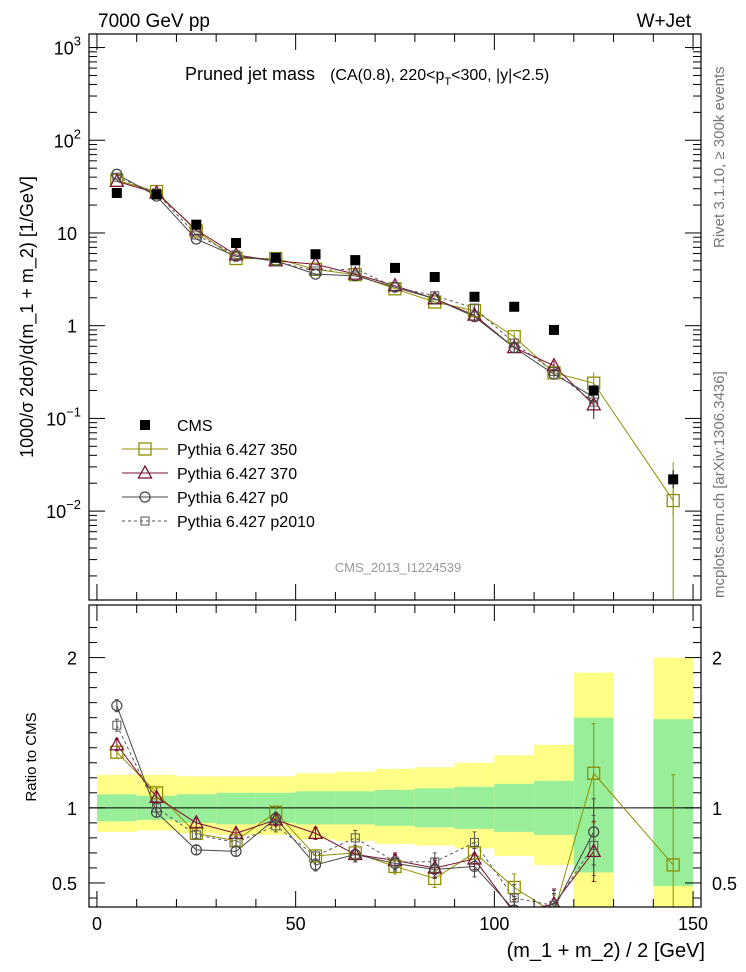 This screenshot has height=972, width=746. I want to click on x-axis-label: (m_1 + m_2) / 2 [GeV], so click(606, 951).